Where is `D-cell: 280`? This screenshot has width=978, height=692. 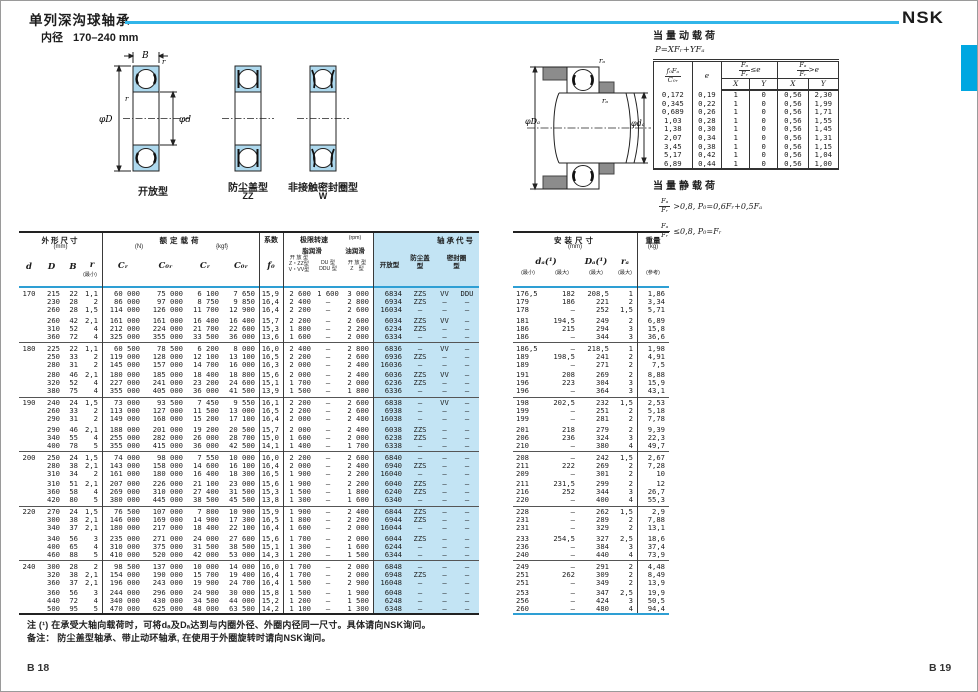 D-cell: 280 is located at coordinates (53, 364).